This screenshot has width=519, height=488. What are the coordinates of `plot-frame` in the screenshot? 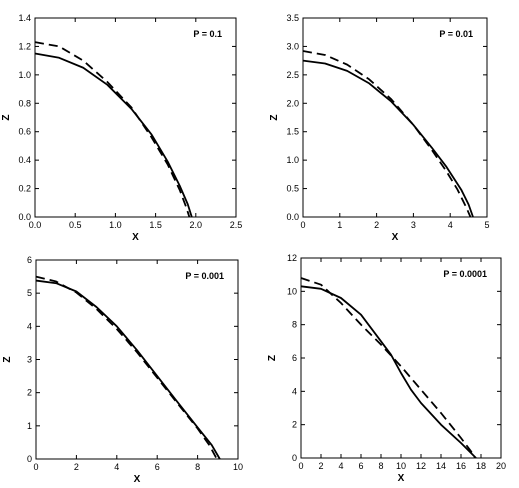 It's located at (395, 117).